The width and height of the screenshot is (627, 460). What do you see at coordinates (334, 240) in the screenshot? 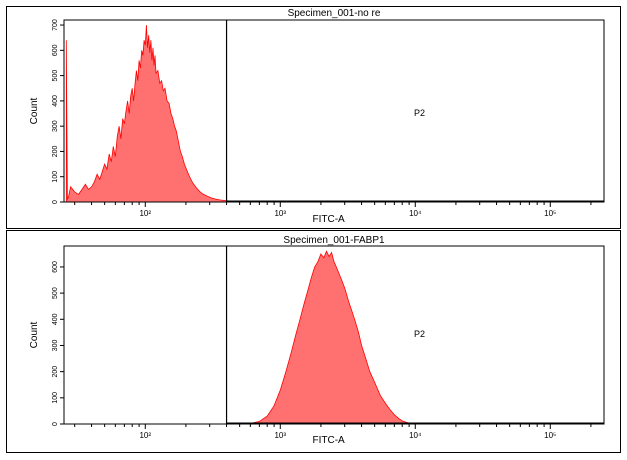
I see `chart-title: Specimen_001-FABP1` at bounding box center [334, 240].